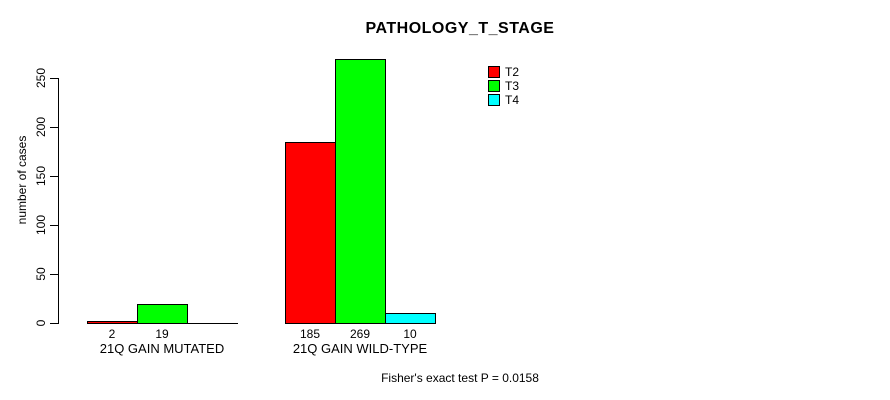  Describe the element at coordinates (460, 28) in the screenshot. I see `chart-title: PATHOLOGY_T_STAGE` at that location.